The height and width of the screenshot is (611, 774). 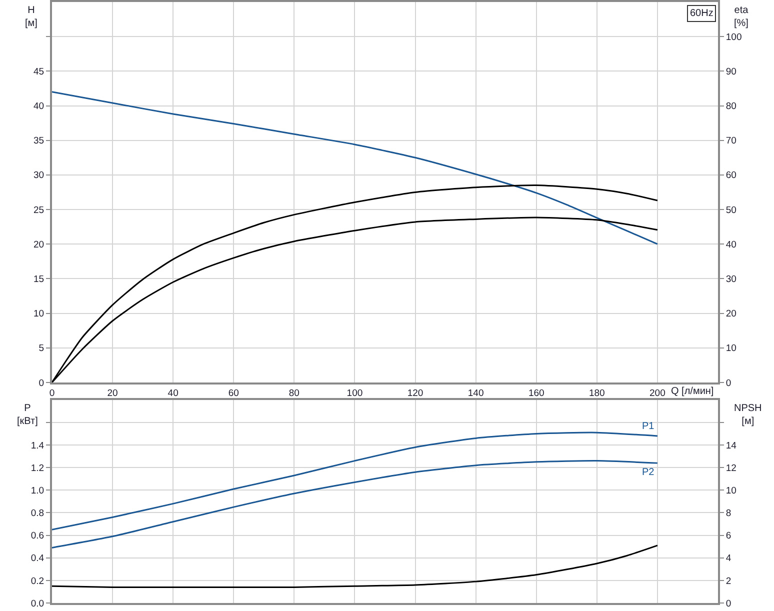 What do you see at coordinates (37, 536) in the screenshot?
I see `y-tick-label: 0.6` at bounding box center [37, 536].